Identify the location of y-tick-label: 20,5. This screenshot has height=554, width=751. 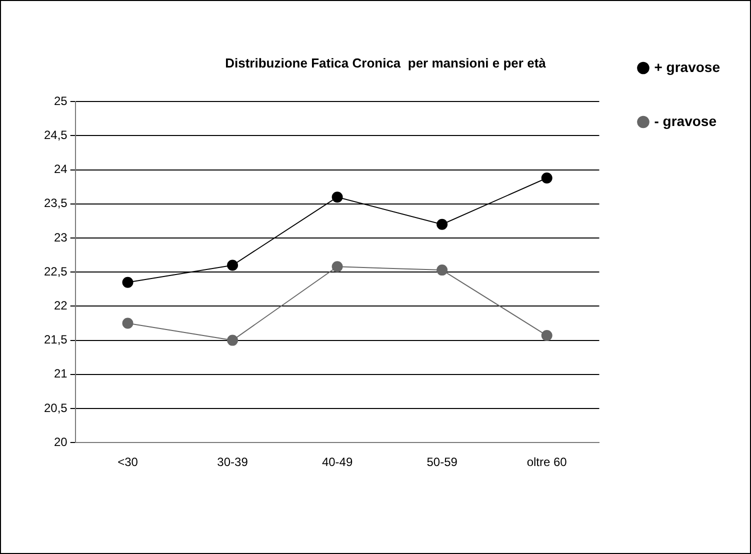
(56, 407).